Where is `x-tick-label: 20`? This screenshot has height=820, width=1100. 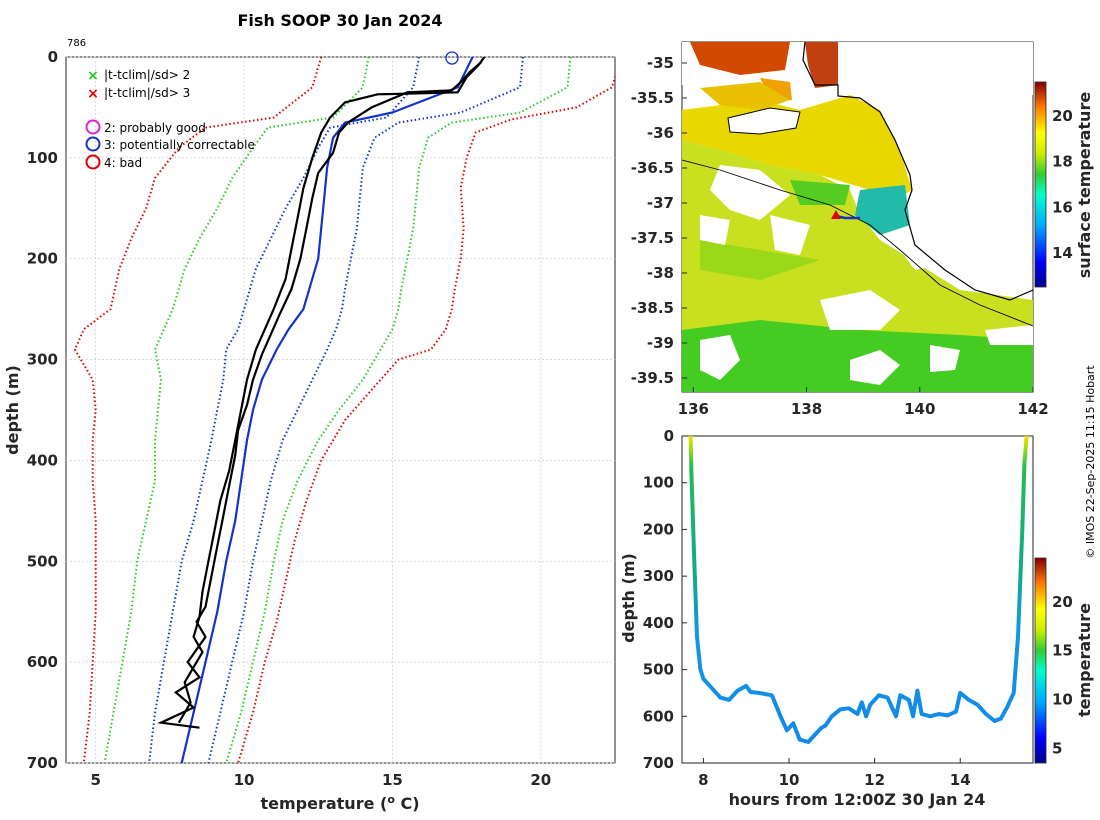 x-tick-label: 20 is located at coordinates (540, 780).